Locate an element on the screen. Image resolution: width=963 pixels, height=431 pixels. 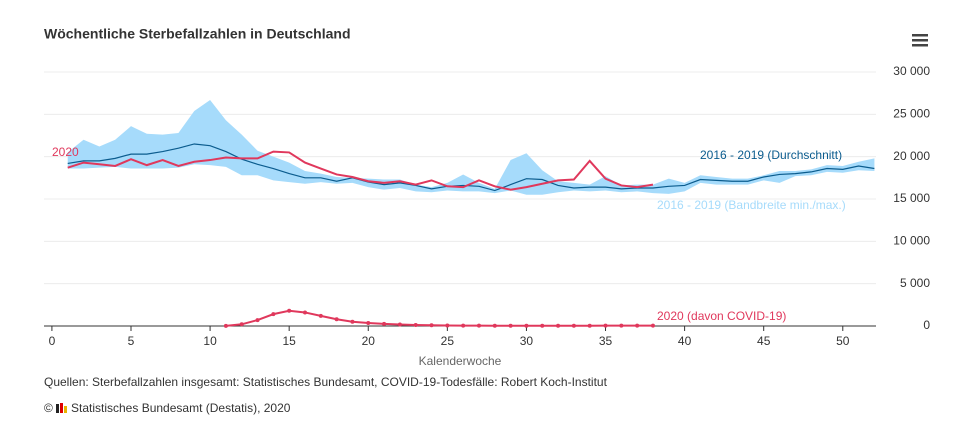
band-label: 2016 - 2019 (Bandbreite min./max.) is located at coordinates (751, 205).